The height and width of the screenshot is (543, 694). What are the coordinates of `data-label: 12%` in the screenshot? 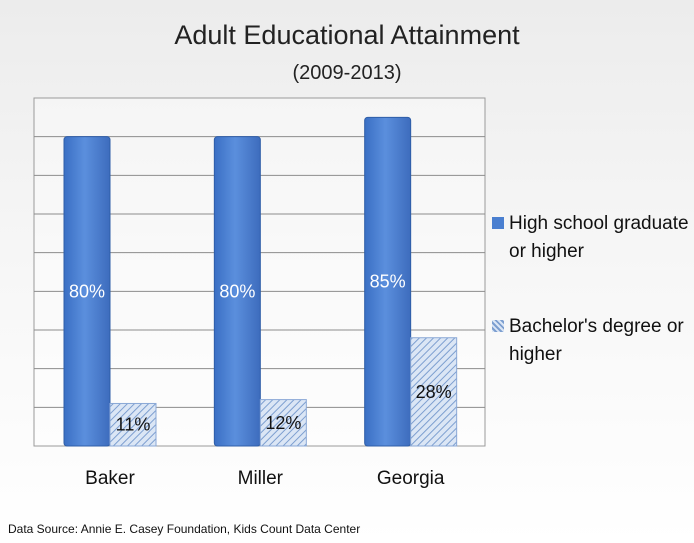 It's located at (283, 423).